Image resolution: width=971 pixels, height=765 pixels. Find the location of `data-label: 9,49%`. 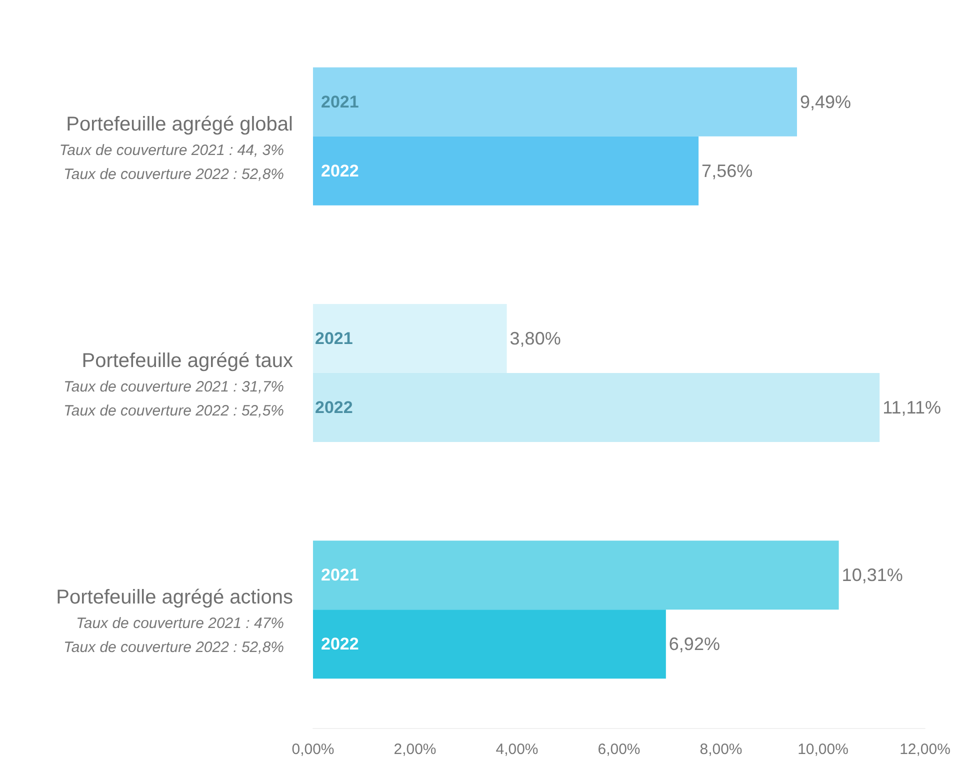

data-label: 9,49% is located at coordinates (826, 102).